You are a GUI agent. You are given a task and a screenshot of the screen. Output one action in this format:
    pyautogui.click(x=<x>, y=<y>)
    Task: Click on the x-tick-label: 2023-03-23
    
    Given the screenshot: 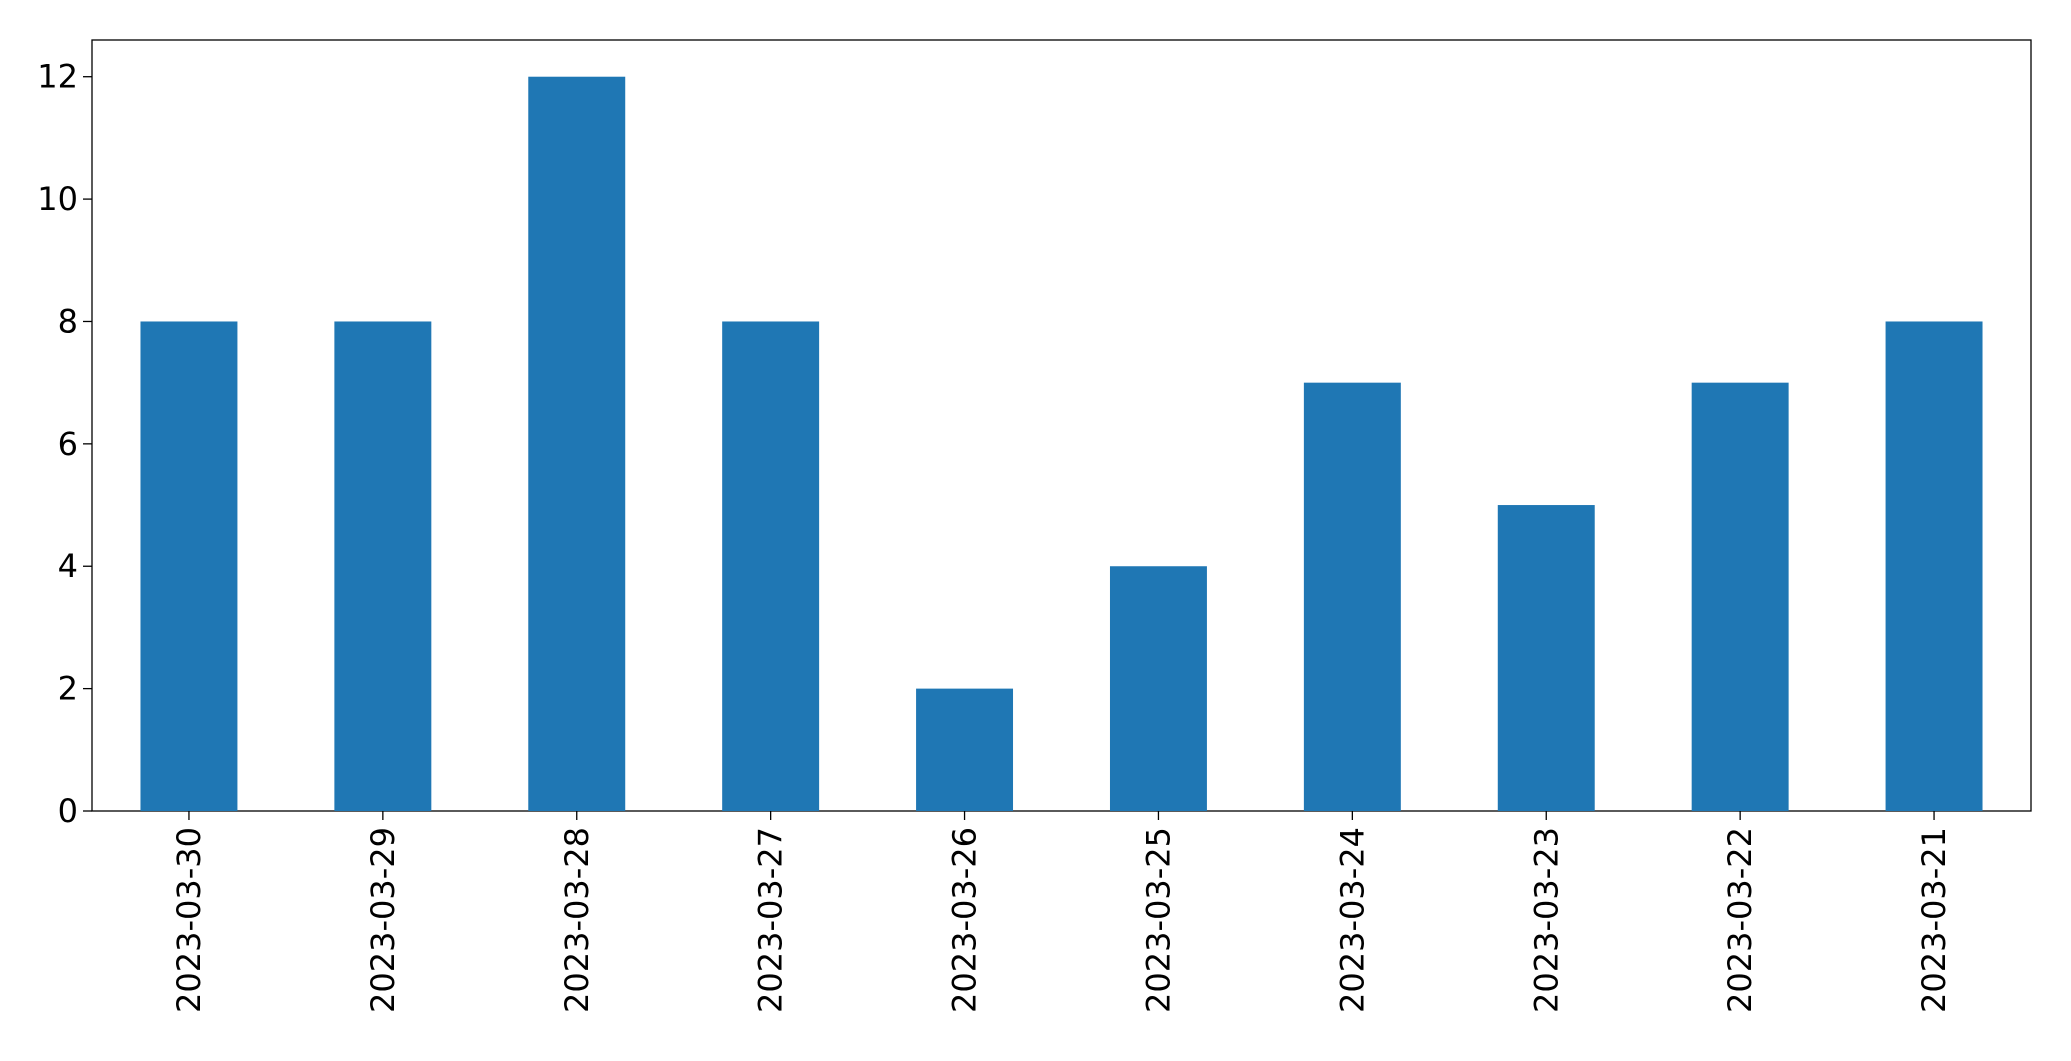 What is the action you would take?
    pyautogui.click(x=1546, y=920)
    